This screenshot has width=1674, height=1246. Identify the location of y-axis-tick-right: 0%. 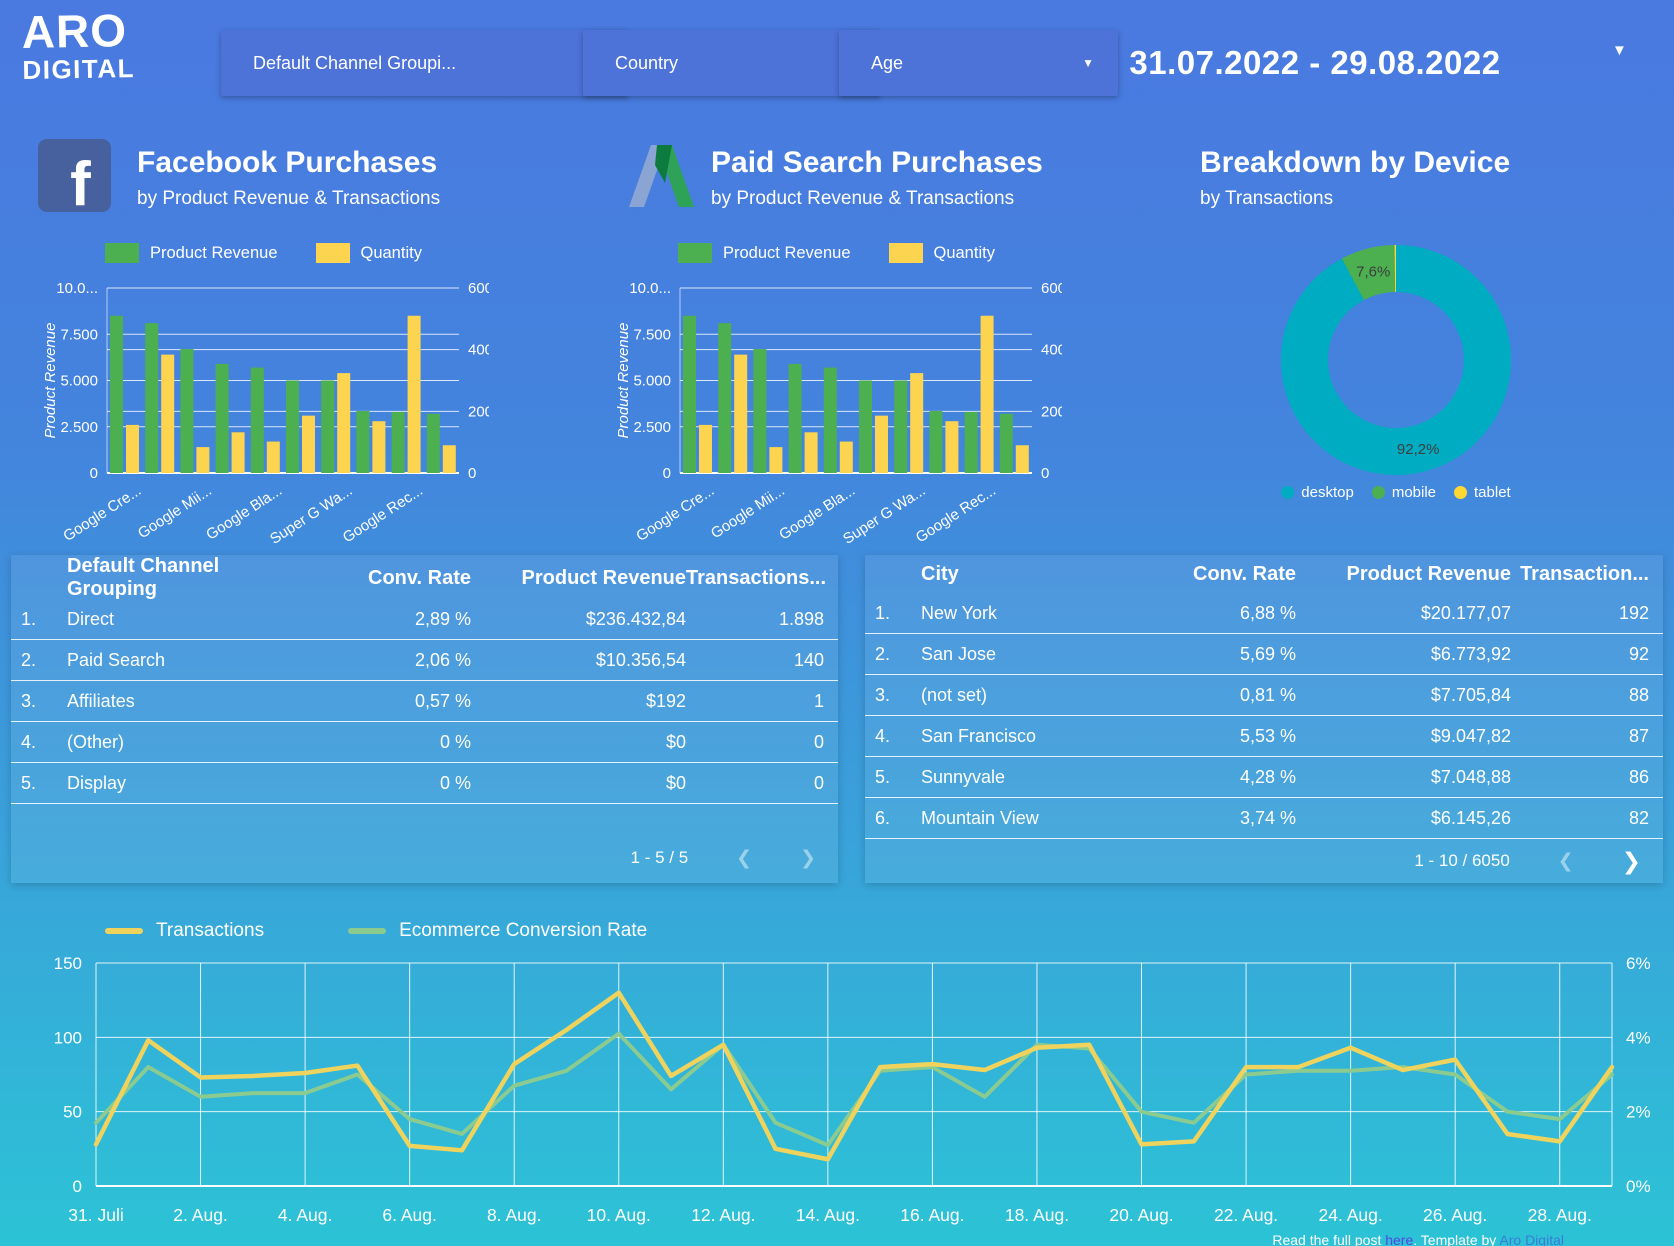
(1638, 1186).